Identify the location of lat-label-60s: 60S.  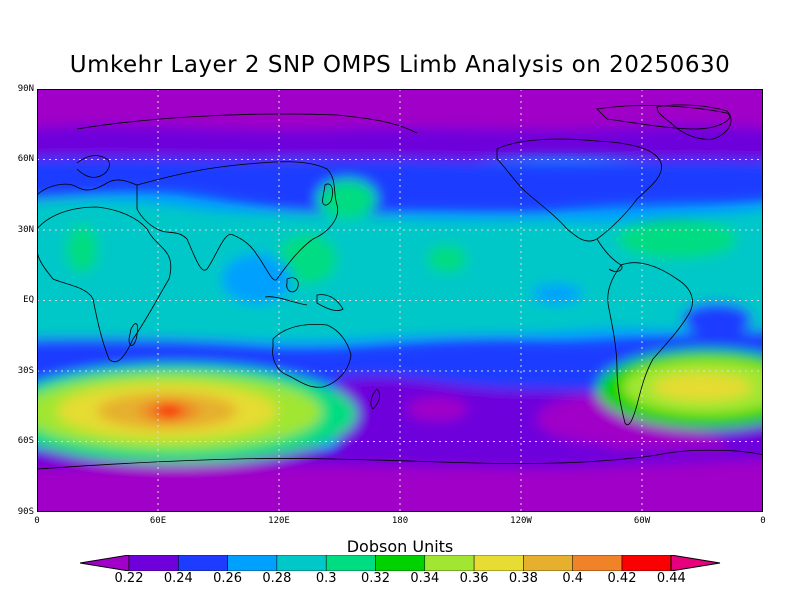
(25, 441).